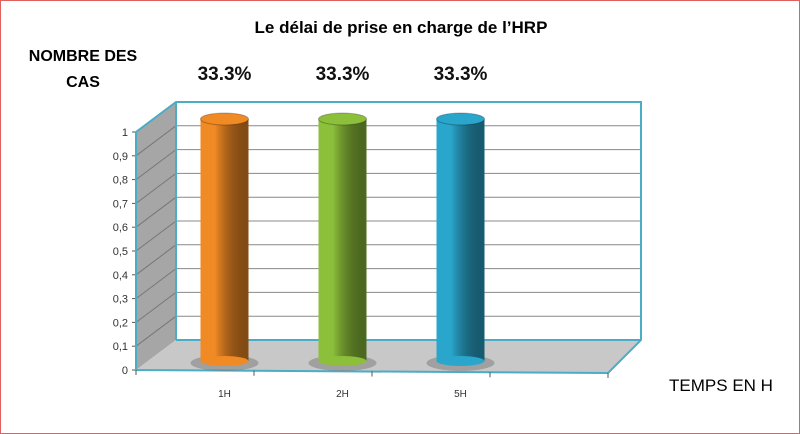  Describe the element at coordinates (83, 56) in the screenshot. I see `y-axis-label-line1: NOMBRE DES` at that location.